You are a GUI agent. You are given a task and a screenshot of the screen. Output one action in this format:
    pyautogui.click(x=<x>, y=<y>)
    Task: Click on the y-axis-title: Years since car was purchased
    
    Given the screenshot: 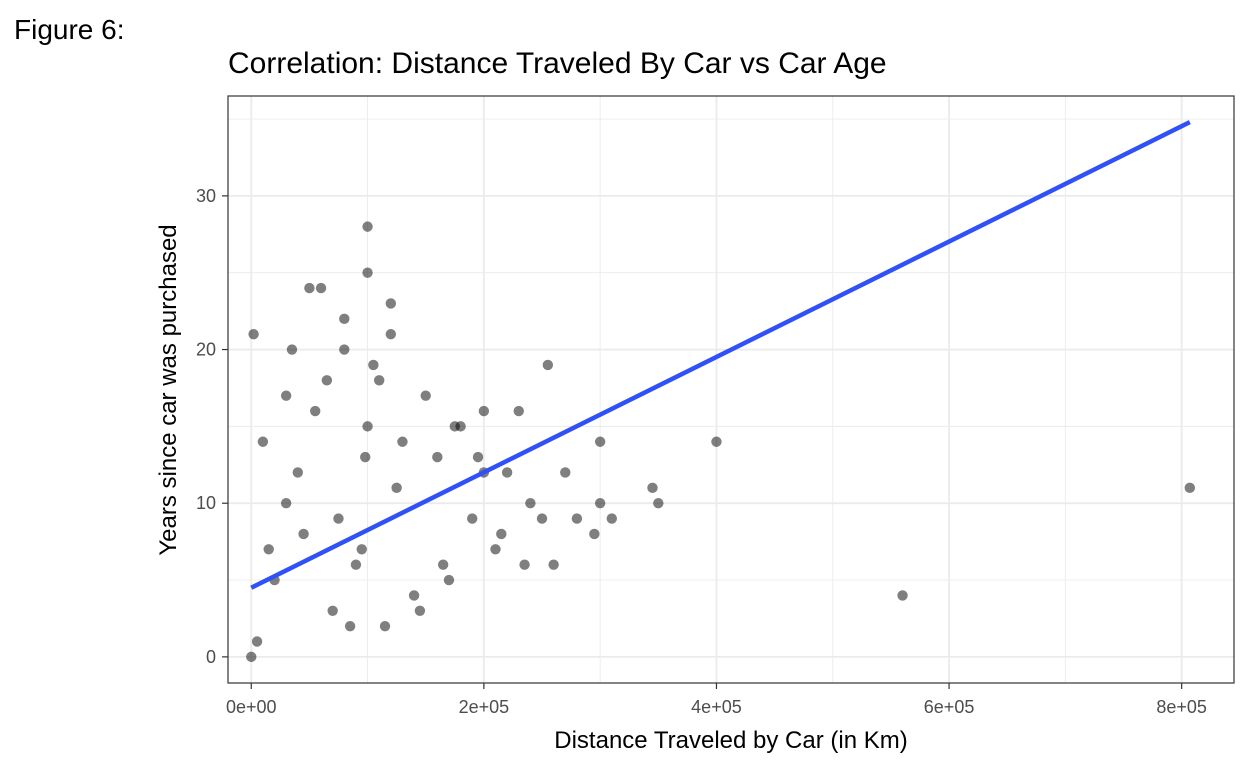 What is the action you would take?
    pyautogui.click(x=168, y=389)
    